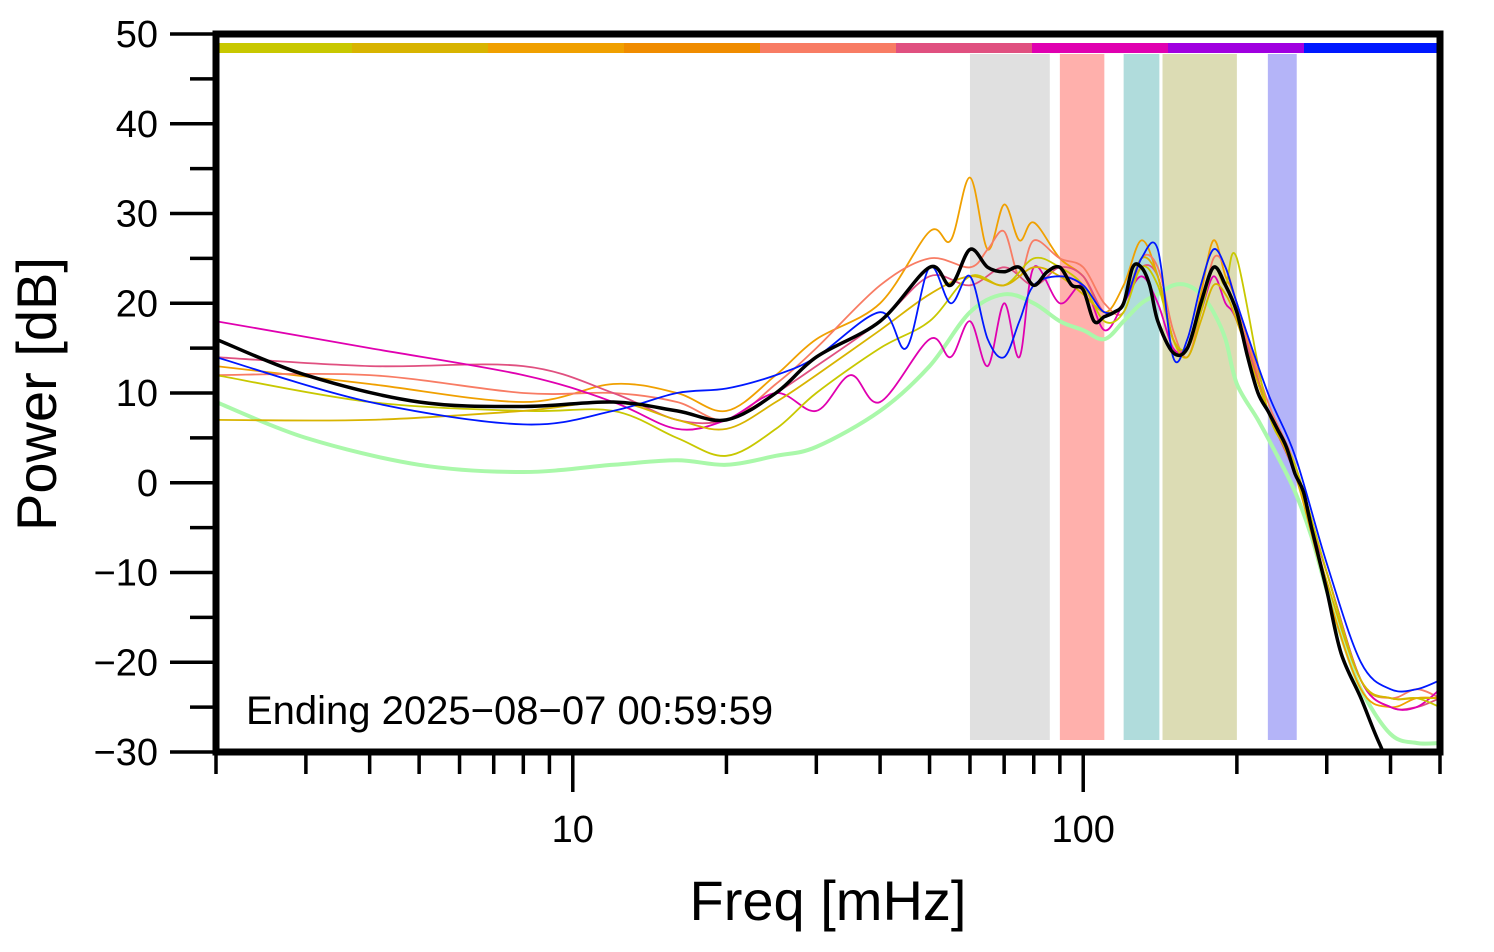  What do you see at coordinates (137, 394) in the screenshot?
I see `y-tick-label: 10` at bounding box center [137, 394].